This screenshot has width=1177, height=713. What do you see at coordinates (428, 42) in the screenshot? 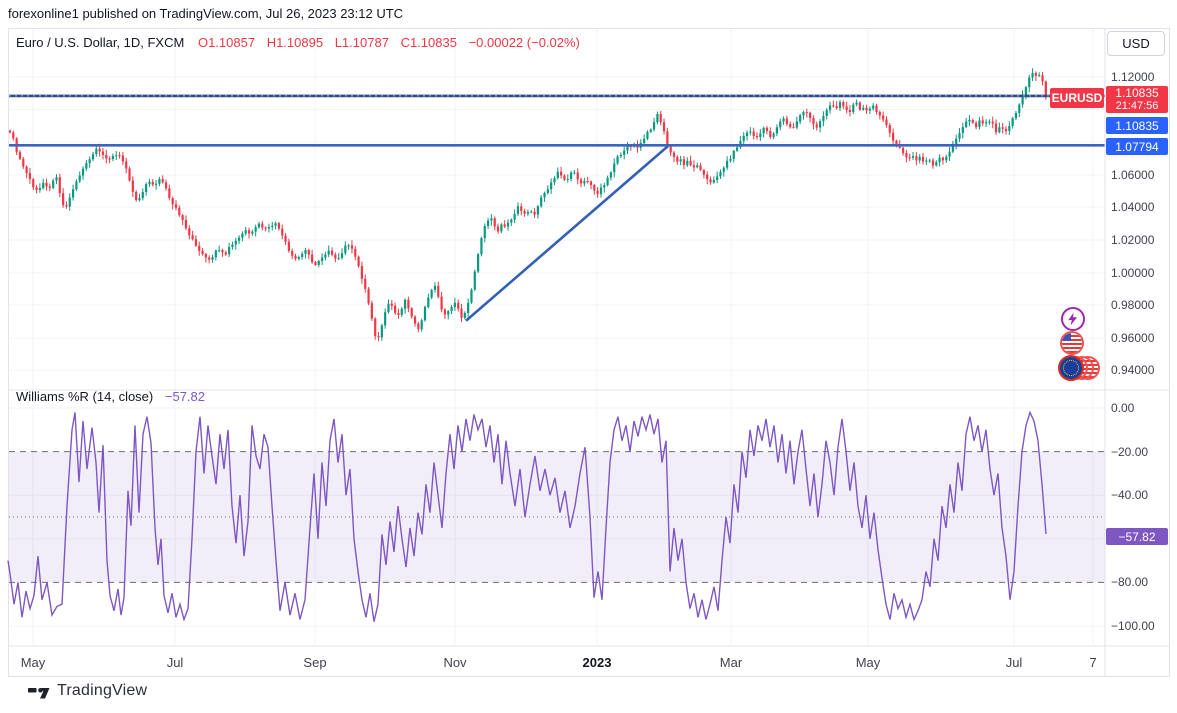
I see `ohlc-close: C1.10835` at bounding box center [428, 42].